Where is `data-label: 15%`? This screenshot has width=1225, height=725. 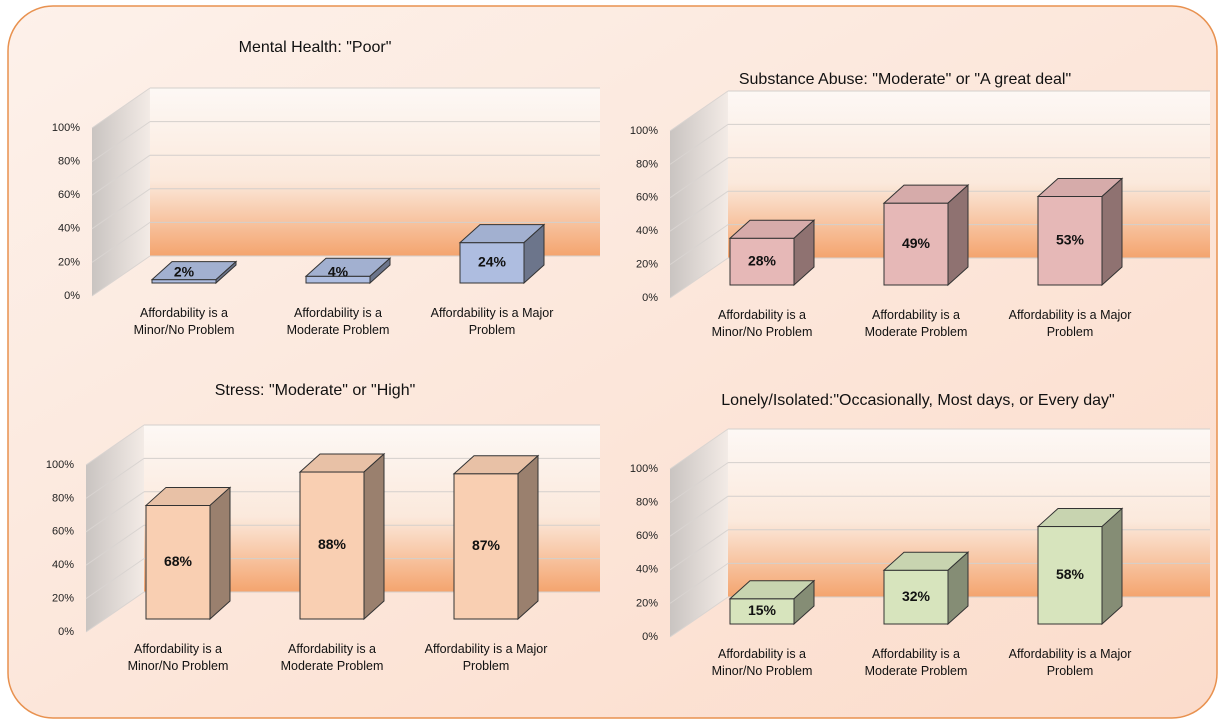 data-label: 15% is located at coordinates (762, 610).